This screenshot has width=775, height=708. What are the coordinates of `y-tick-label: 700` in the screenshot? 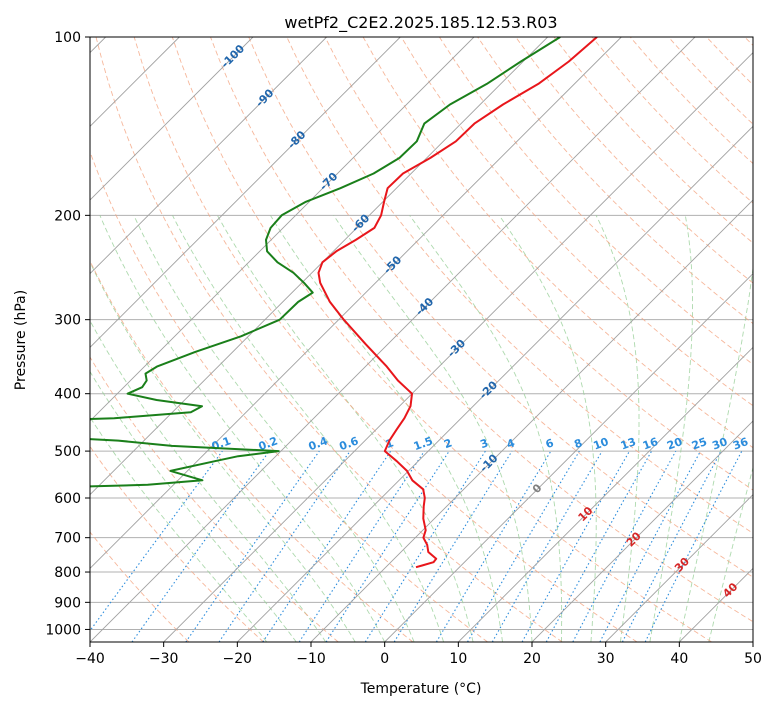 It's located at (67, 539).